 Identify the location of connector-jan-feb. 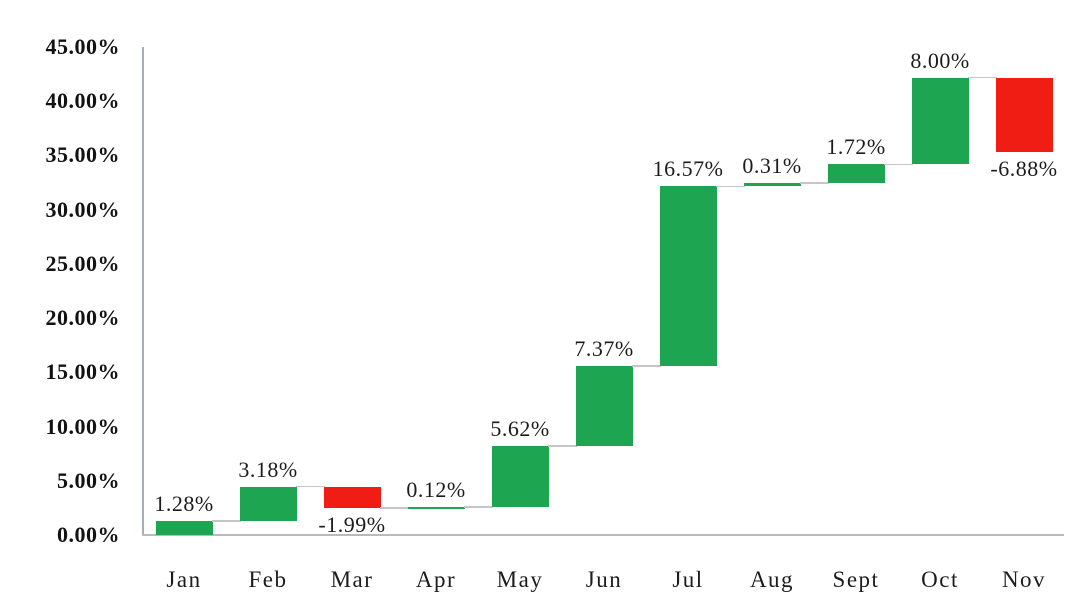
(226, 521).